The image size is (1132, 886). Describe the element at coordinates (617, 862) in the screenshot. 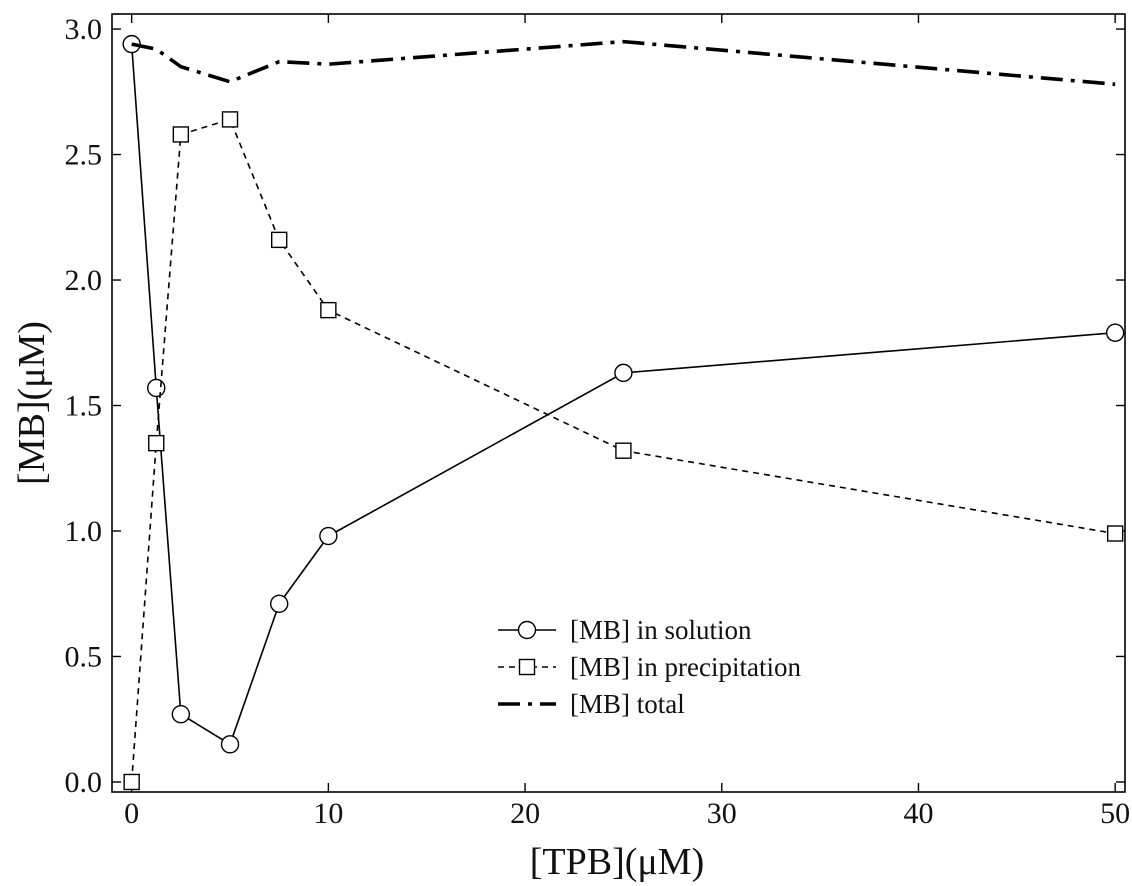

I see `x-axis-title: [TPB](μM)` at that location.